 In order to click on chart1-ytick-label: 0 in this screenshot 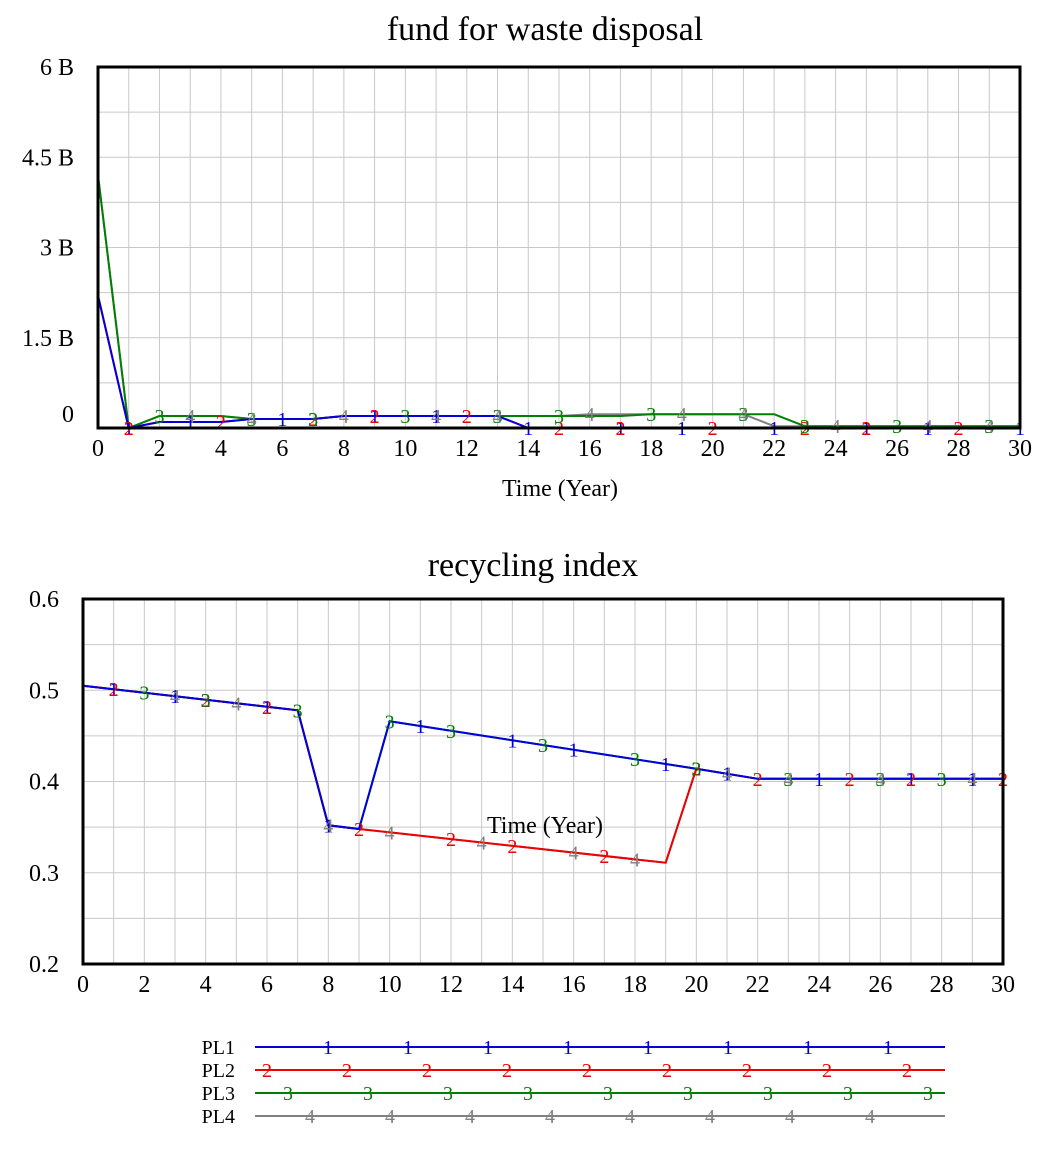, I will do `click(68, 415)`.